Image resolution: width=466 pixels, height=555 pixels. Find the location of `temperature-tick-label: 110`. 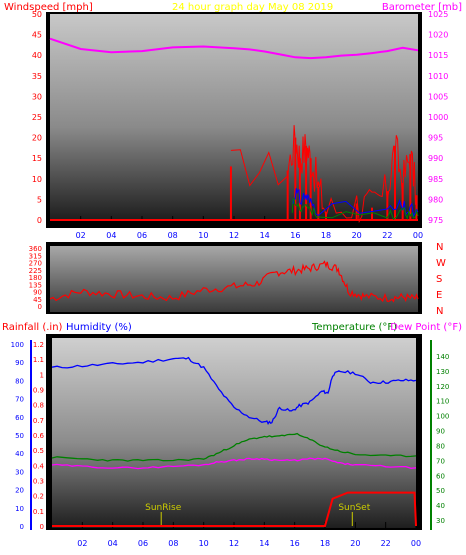

temperature-tick-label: 110 is located at coordinates (442, 402).